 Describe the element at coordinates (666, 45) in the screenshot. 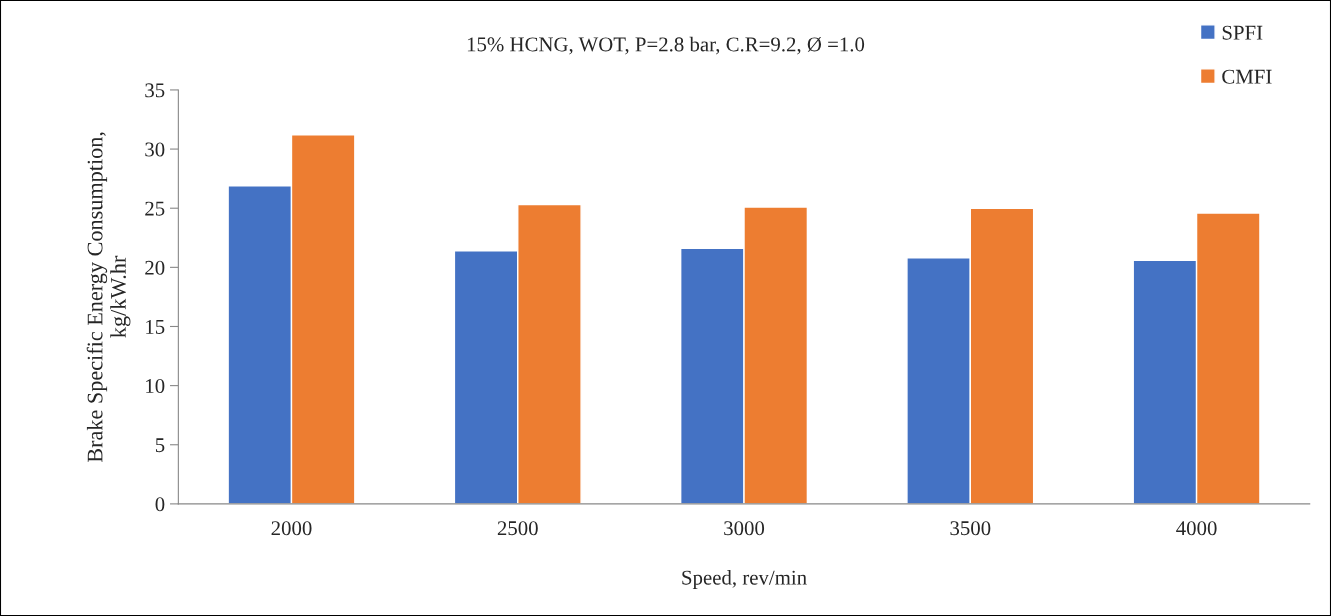

I see `chart-title: 15% HCNG, WOT, P=2.8 bar, C.R=9.2, Ø =1.0` at that location.